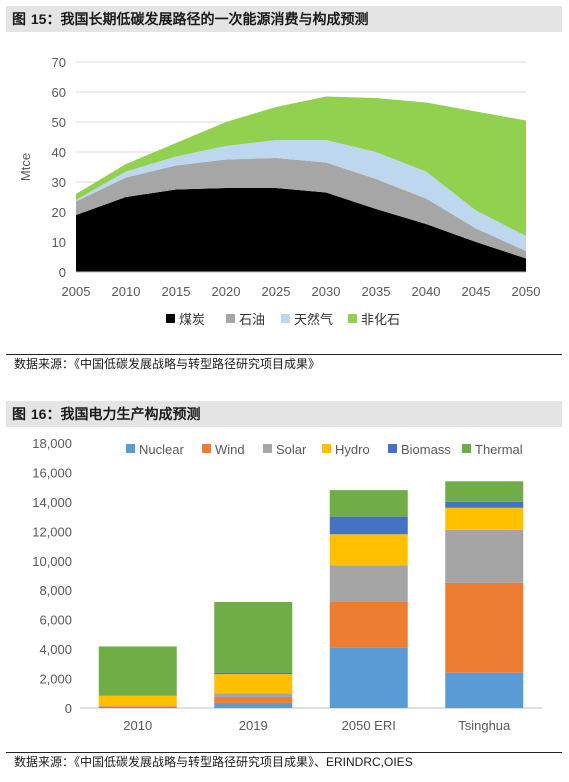  What do you see at coordinates (59, 182) in the screenshot?
I see `y-tick-label: 30` at bounding box center [59, 182].